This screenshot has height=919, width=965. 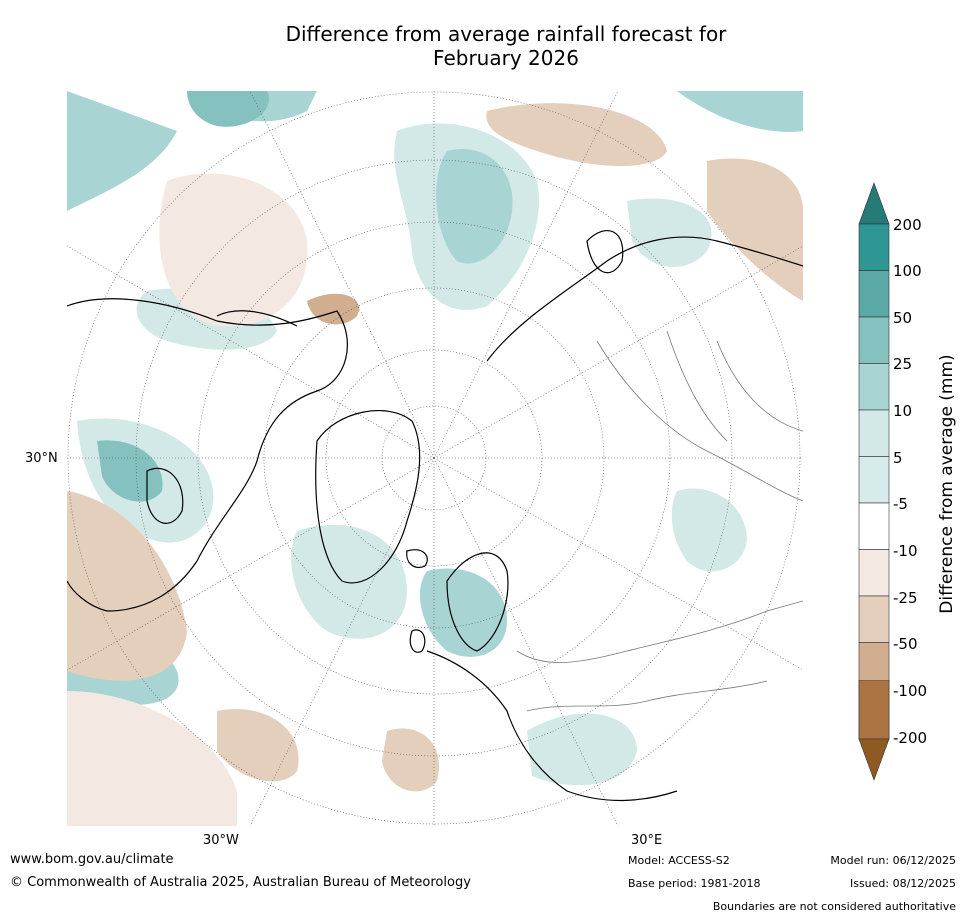 I want to click on wet-area-greenland-south, so click(x=349, y=581).